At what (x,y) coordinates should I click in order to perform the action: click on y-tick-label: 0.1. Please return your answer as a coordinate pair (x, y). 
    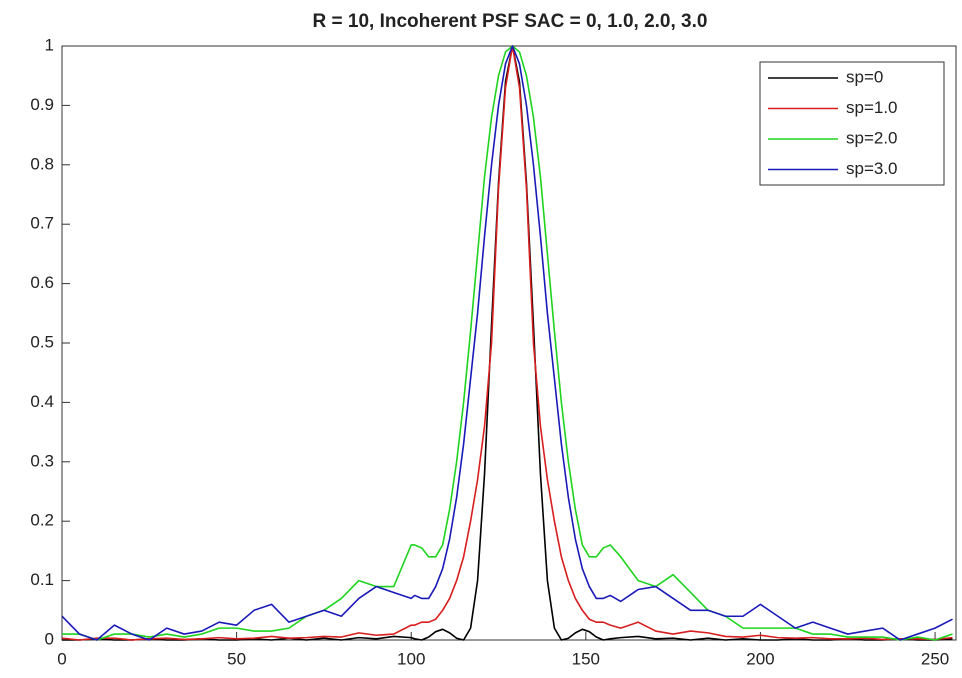
    Looking at the image, I should click on (42, 579).